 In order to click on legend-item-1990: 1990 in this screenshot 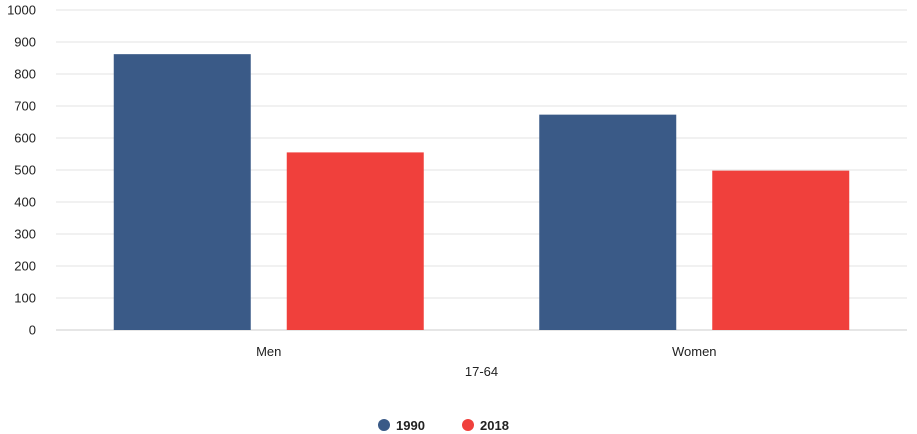, I will do `click(401, 425)`.